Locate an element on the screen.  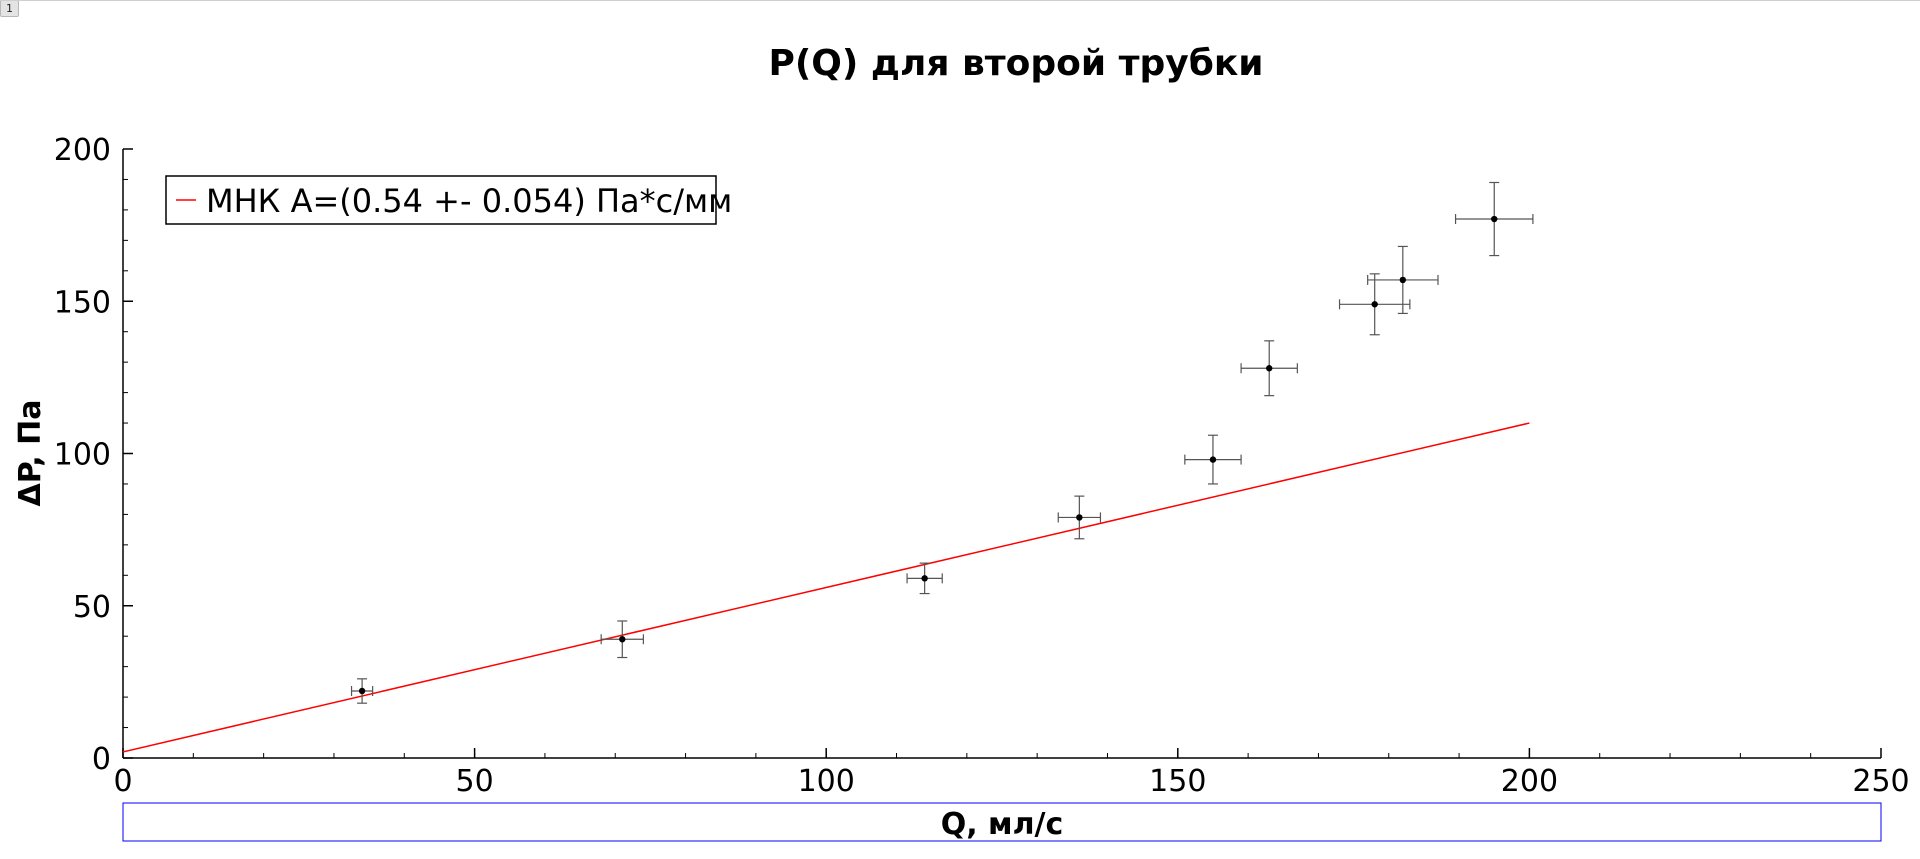
x-axis-label-box is located at coordinates (1002, 822).